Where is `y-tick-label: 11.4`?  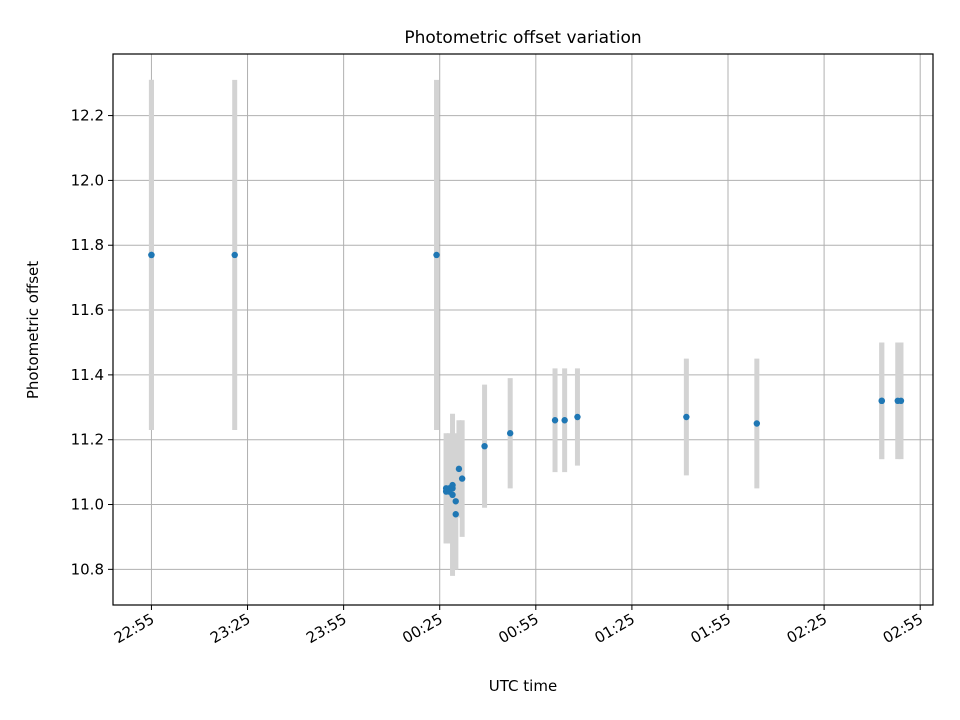 y-tick-label: 11.4 is located at coordinates (87, 375).